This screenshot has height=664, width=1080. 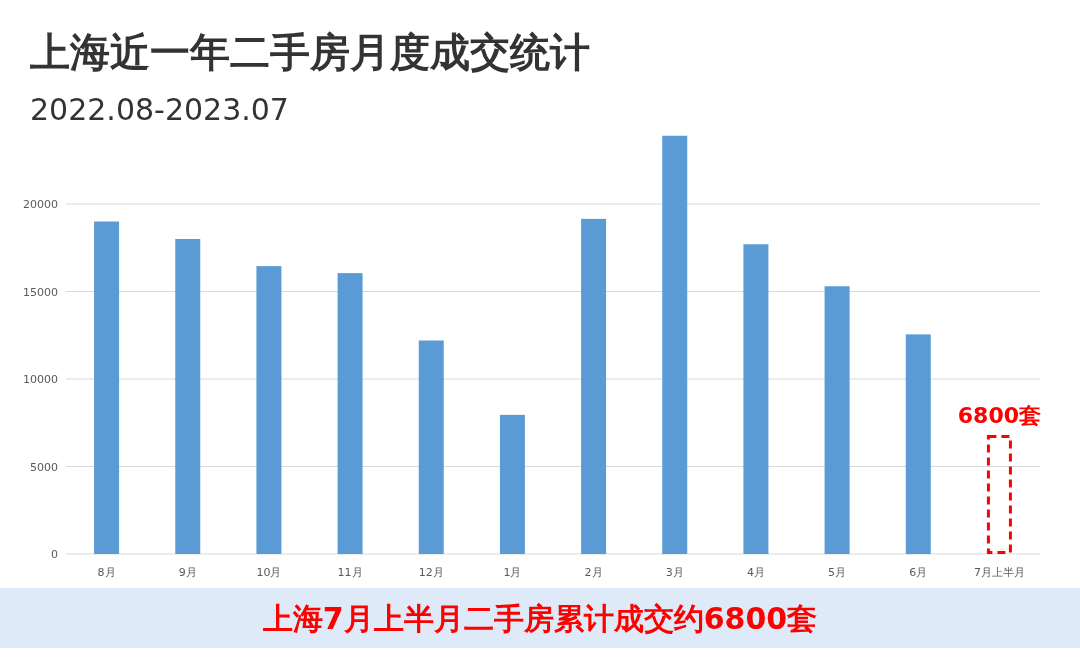 I want to click on y-tick-label: 5000, so click(x=44, y=467).